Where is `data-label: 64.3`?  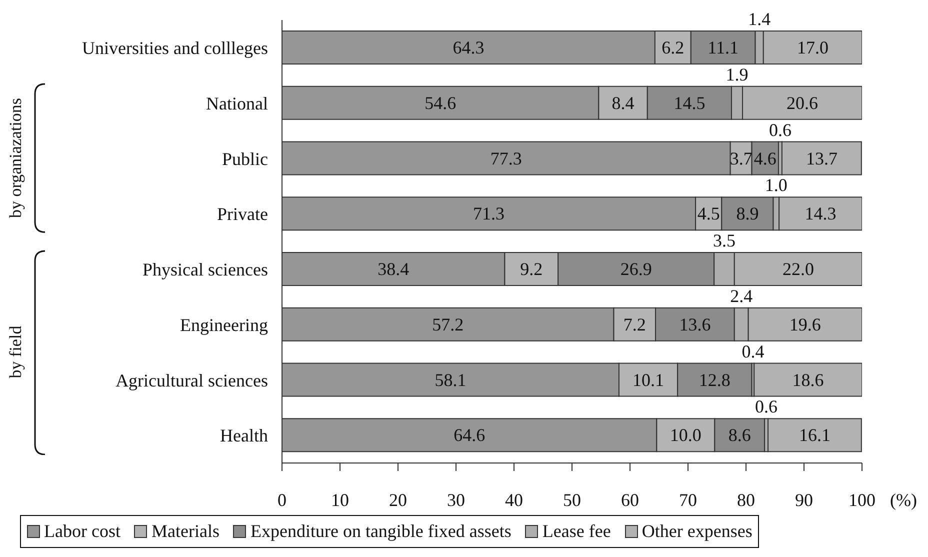 data-label: 64.3 is located at coordinates (468, 48).